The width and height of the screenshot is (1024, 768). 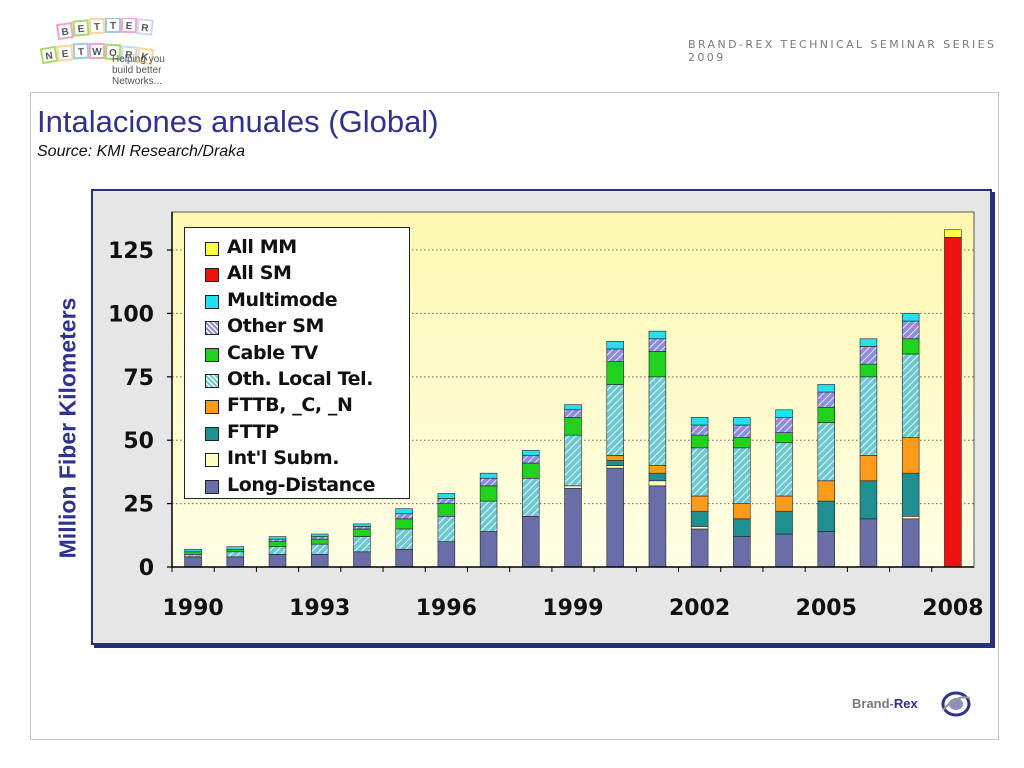 I want to click on bar-2004-other-sm, so click(x=784, y=425).